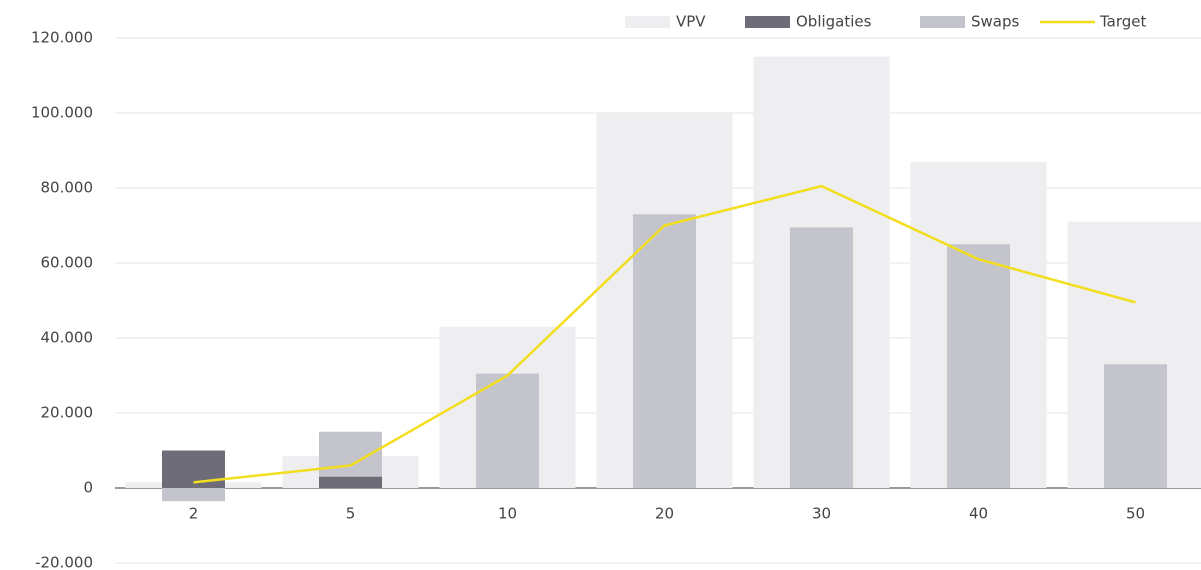  I want to click on legend-label: Obligaties, so click(834, 22).